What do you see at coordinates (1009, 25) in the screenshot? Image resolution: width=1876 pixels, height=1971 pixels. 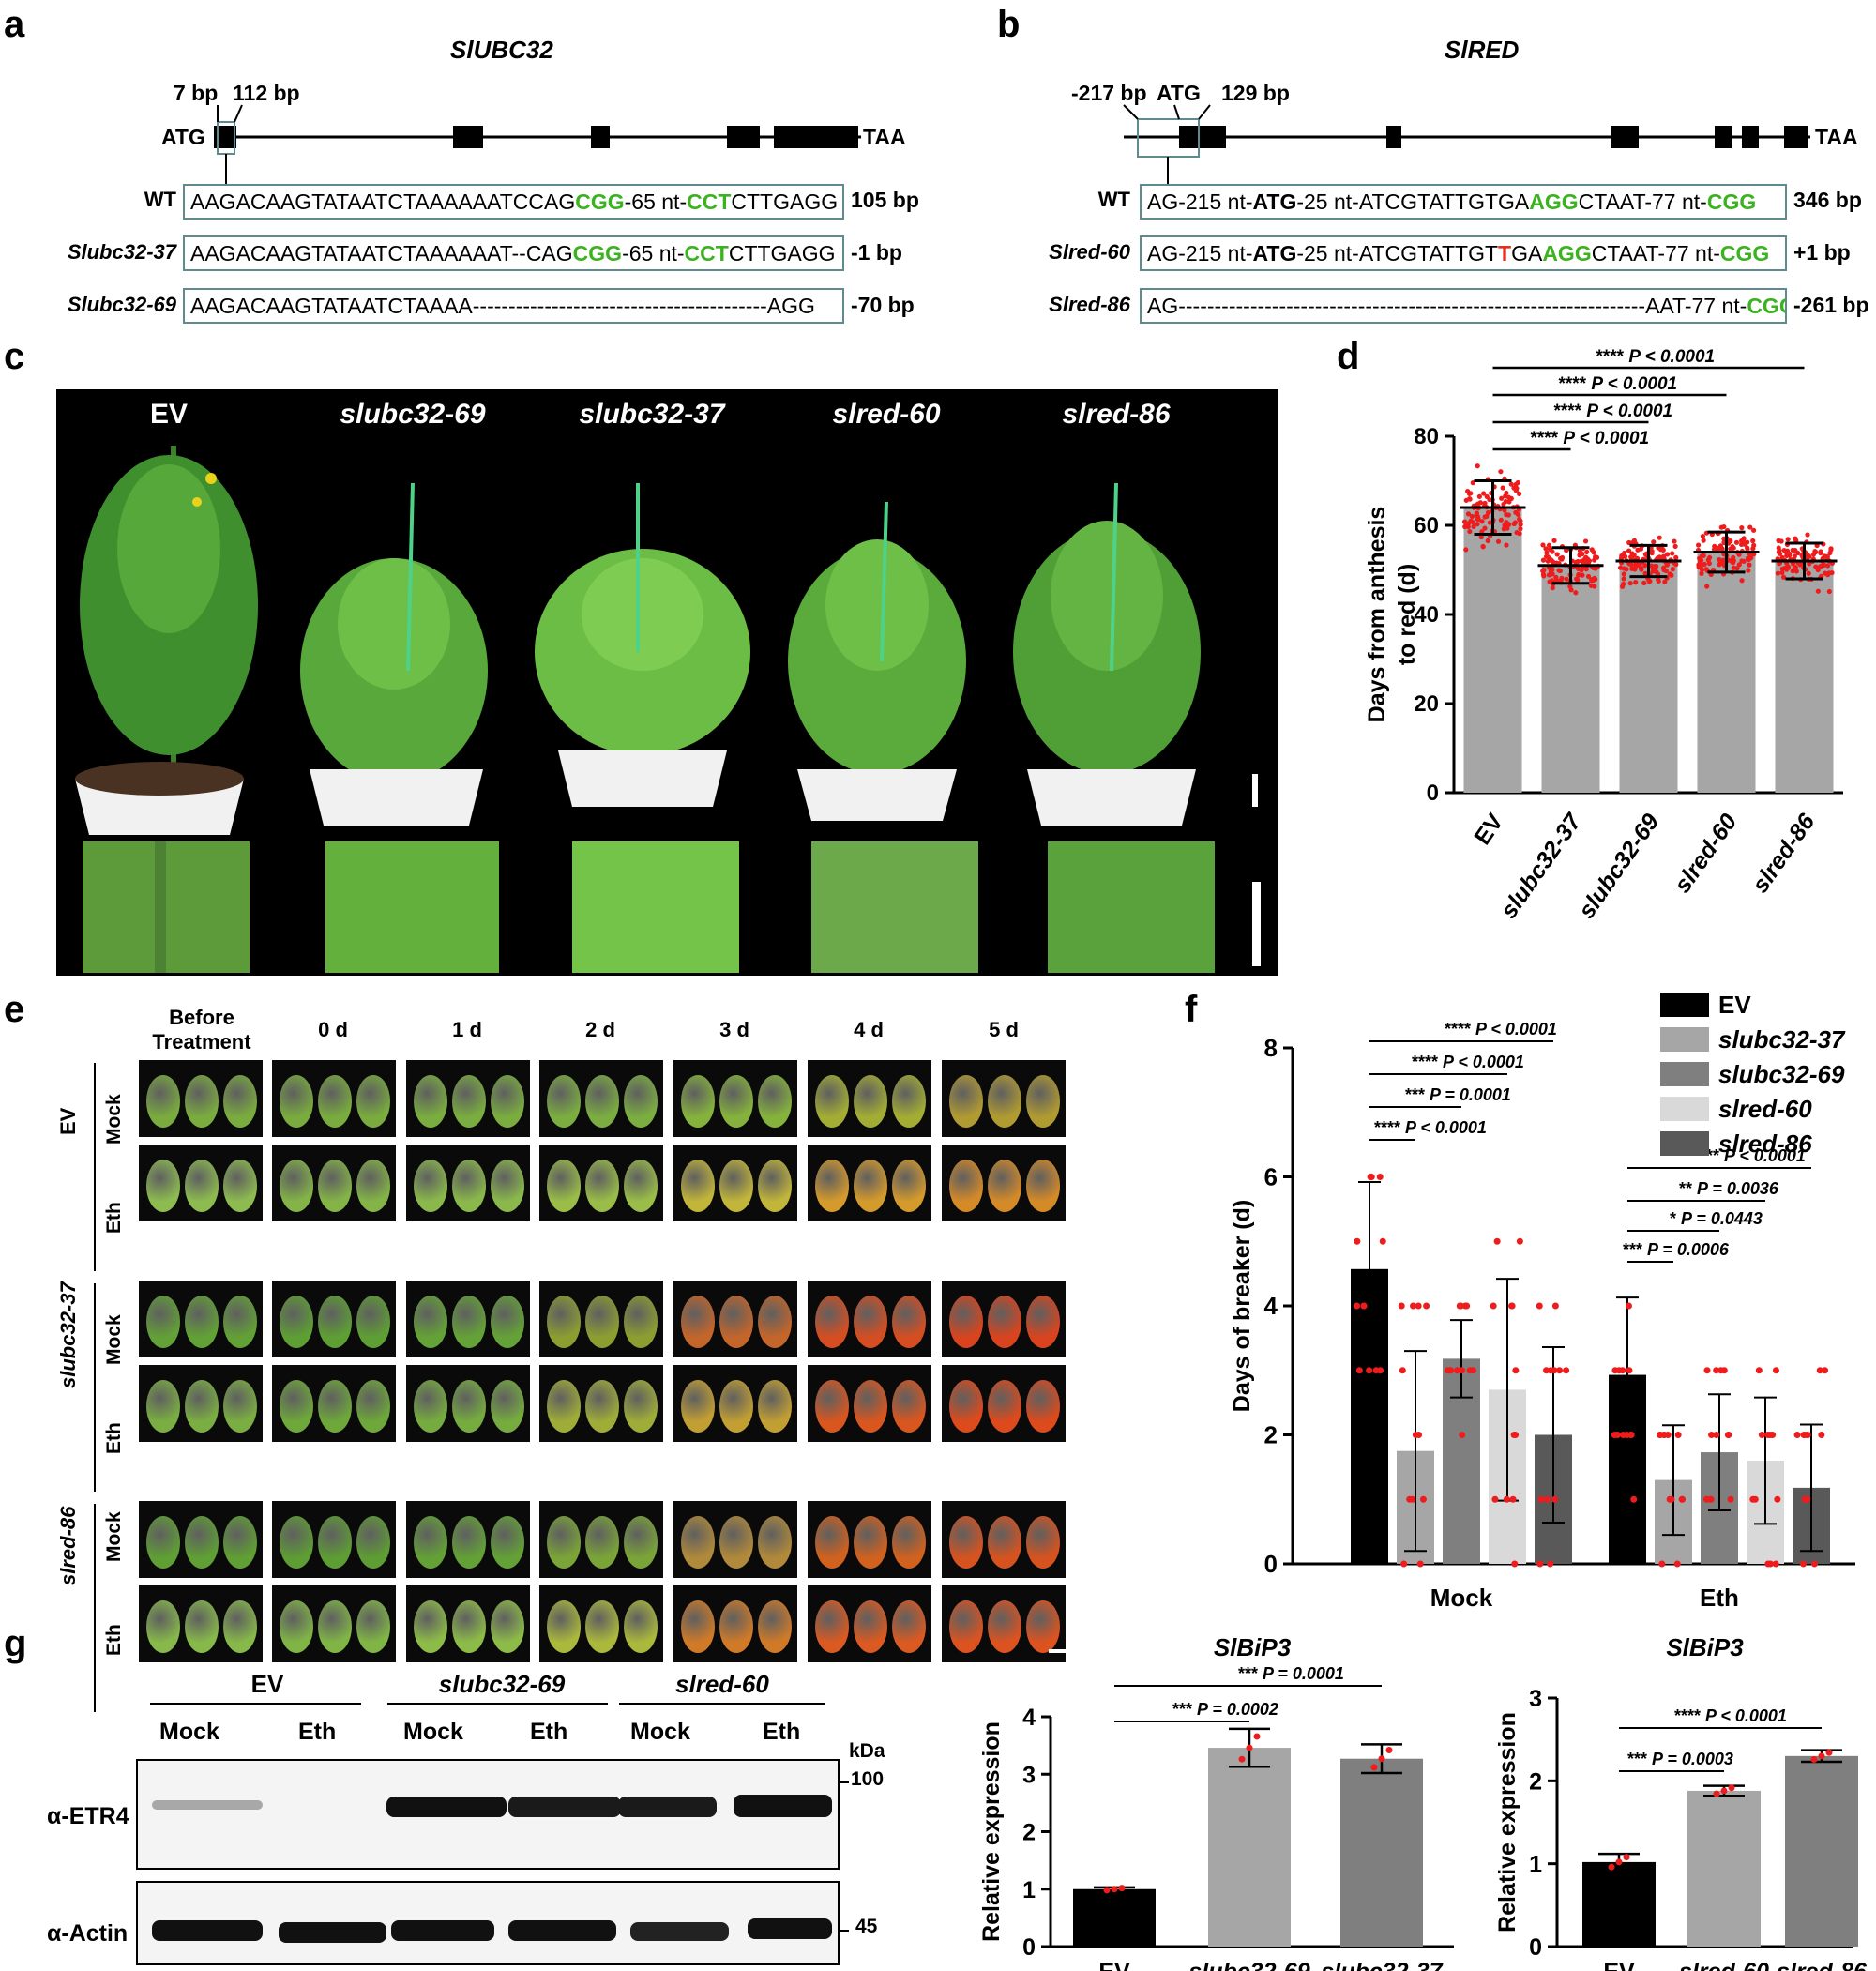 I see `panel-label-b: b` at bounding box center [1009, 25].